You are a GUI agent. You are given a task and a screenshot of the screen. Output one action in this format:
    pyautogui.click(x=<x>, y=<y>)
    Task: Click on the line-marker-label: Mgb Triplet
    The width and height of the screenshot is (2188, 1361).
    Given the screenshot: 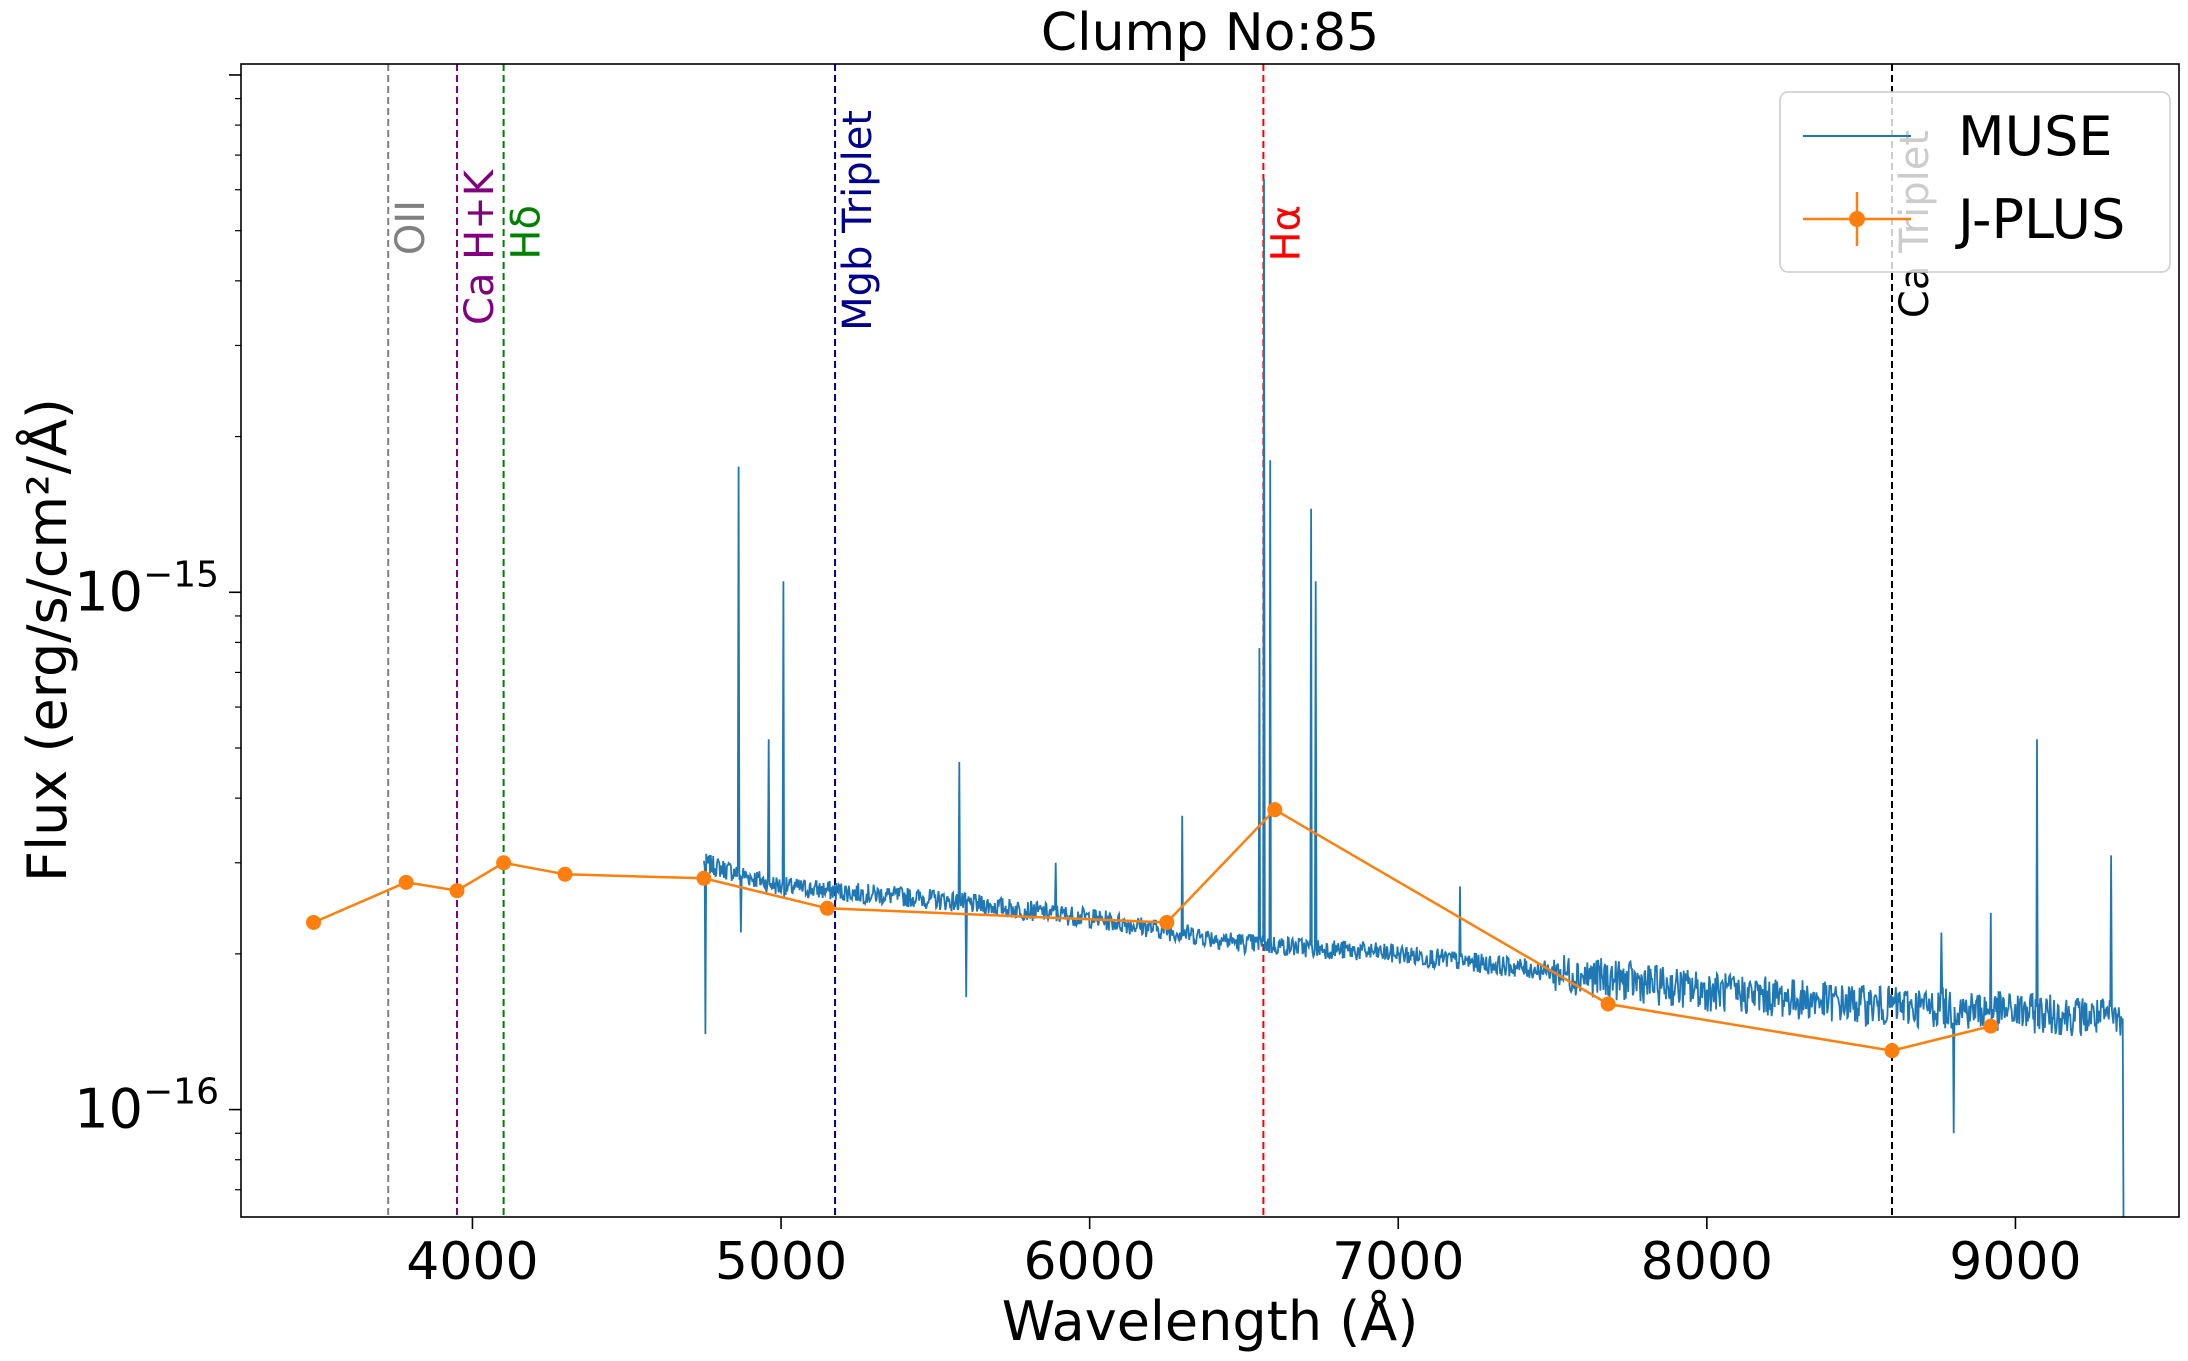 What is the action you would take?
    pyautogui.click(x=858, y=220)
    